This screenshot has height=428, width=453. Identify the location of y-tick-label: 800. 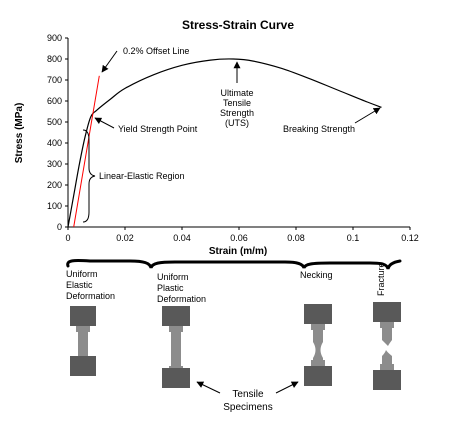
(54, 59).